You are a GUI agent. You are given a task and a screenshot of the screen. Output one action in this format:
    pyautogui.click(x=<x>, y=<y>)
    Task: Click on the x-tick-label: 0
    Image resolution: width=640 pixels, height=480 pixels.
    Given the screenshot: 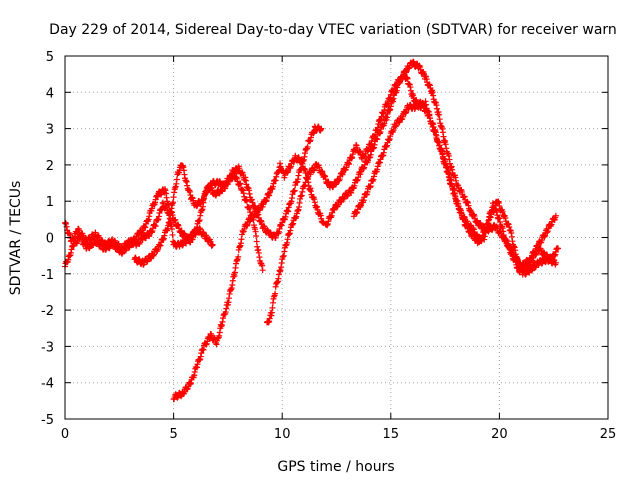 What is the action you would take?
    pyautogui.click(x=65, y=434)
    